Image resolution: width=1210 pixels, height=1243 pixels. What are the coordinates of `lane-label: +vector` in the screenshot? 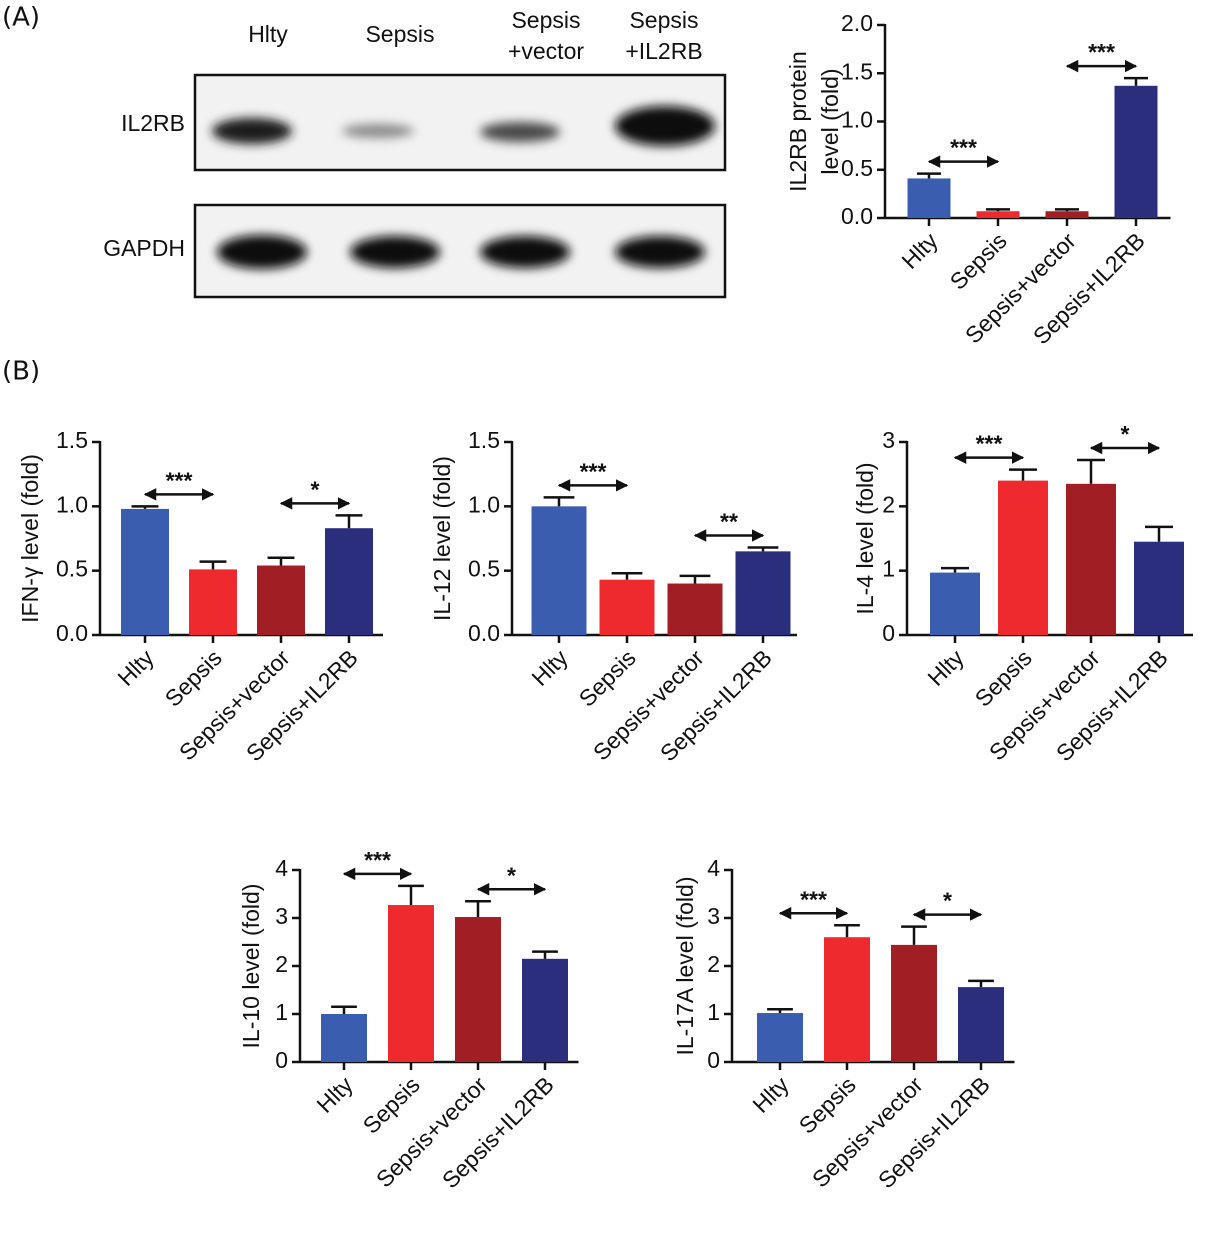 It's located at (546, 51).